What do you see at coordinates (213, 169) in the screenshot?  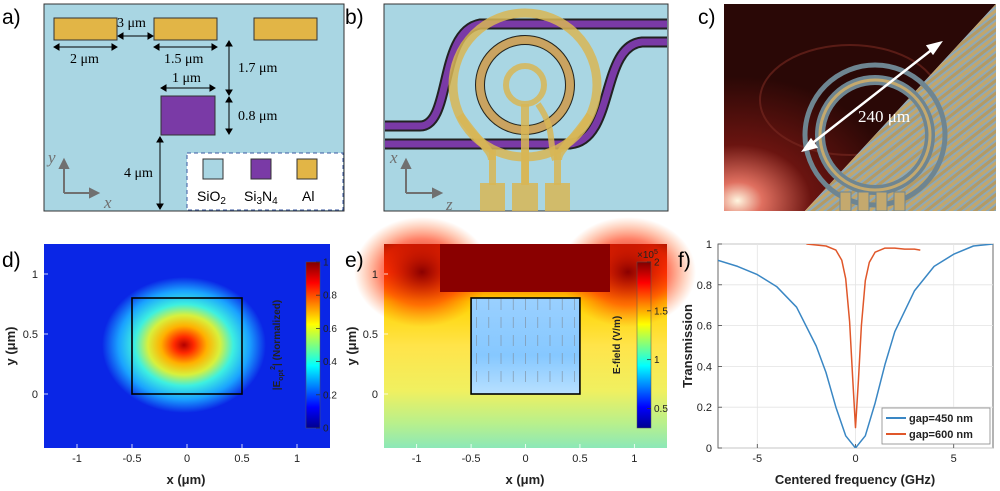 I see `legend-swatch-sio2` at bounding box center [213, 169].